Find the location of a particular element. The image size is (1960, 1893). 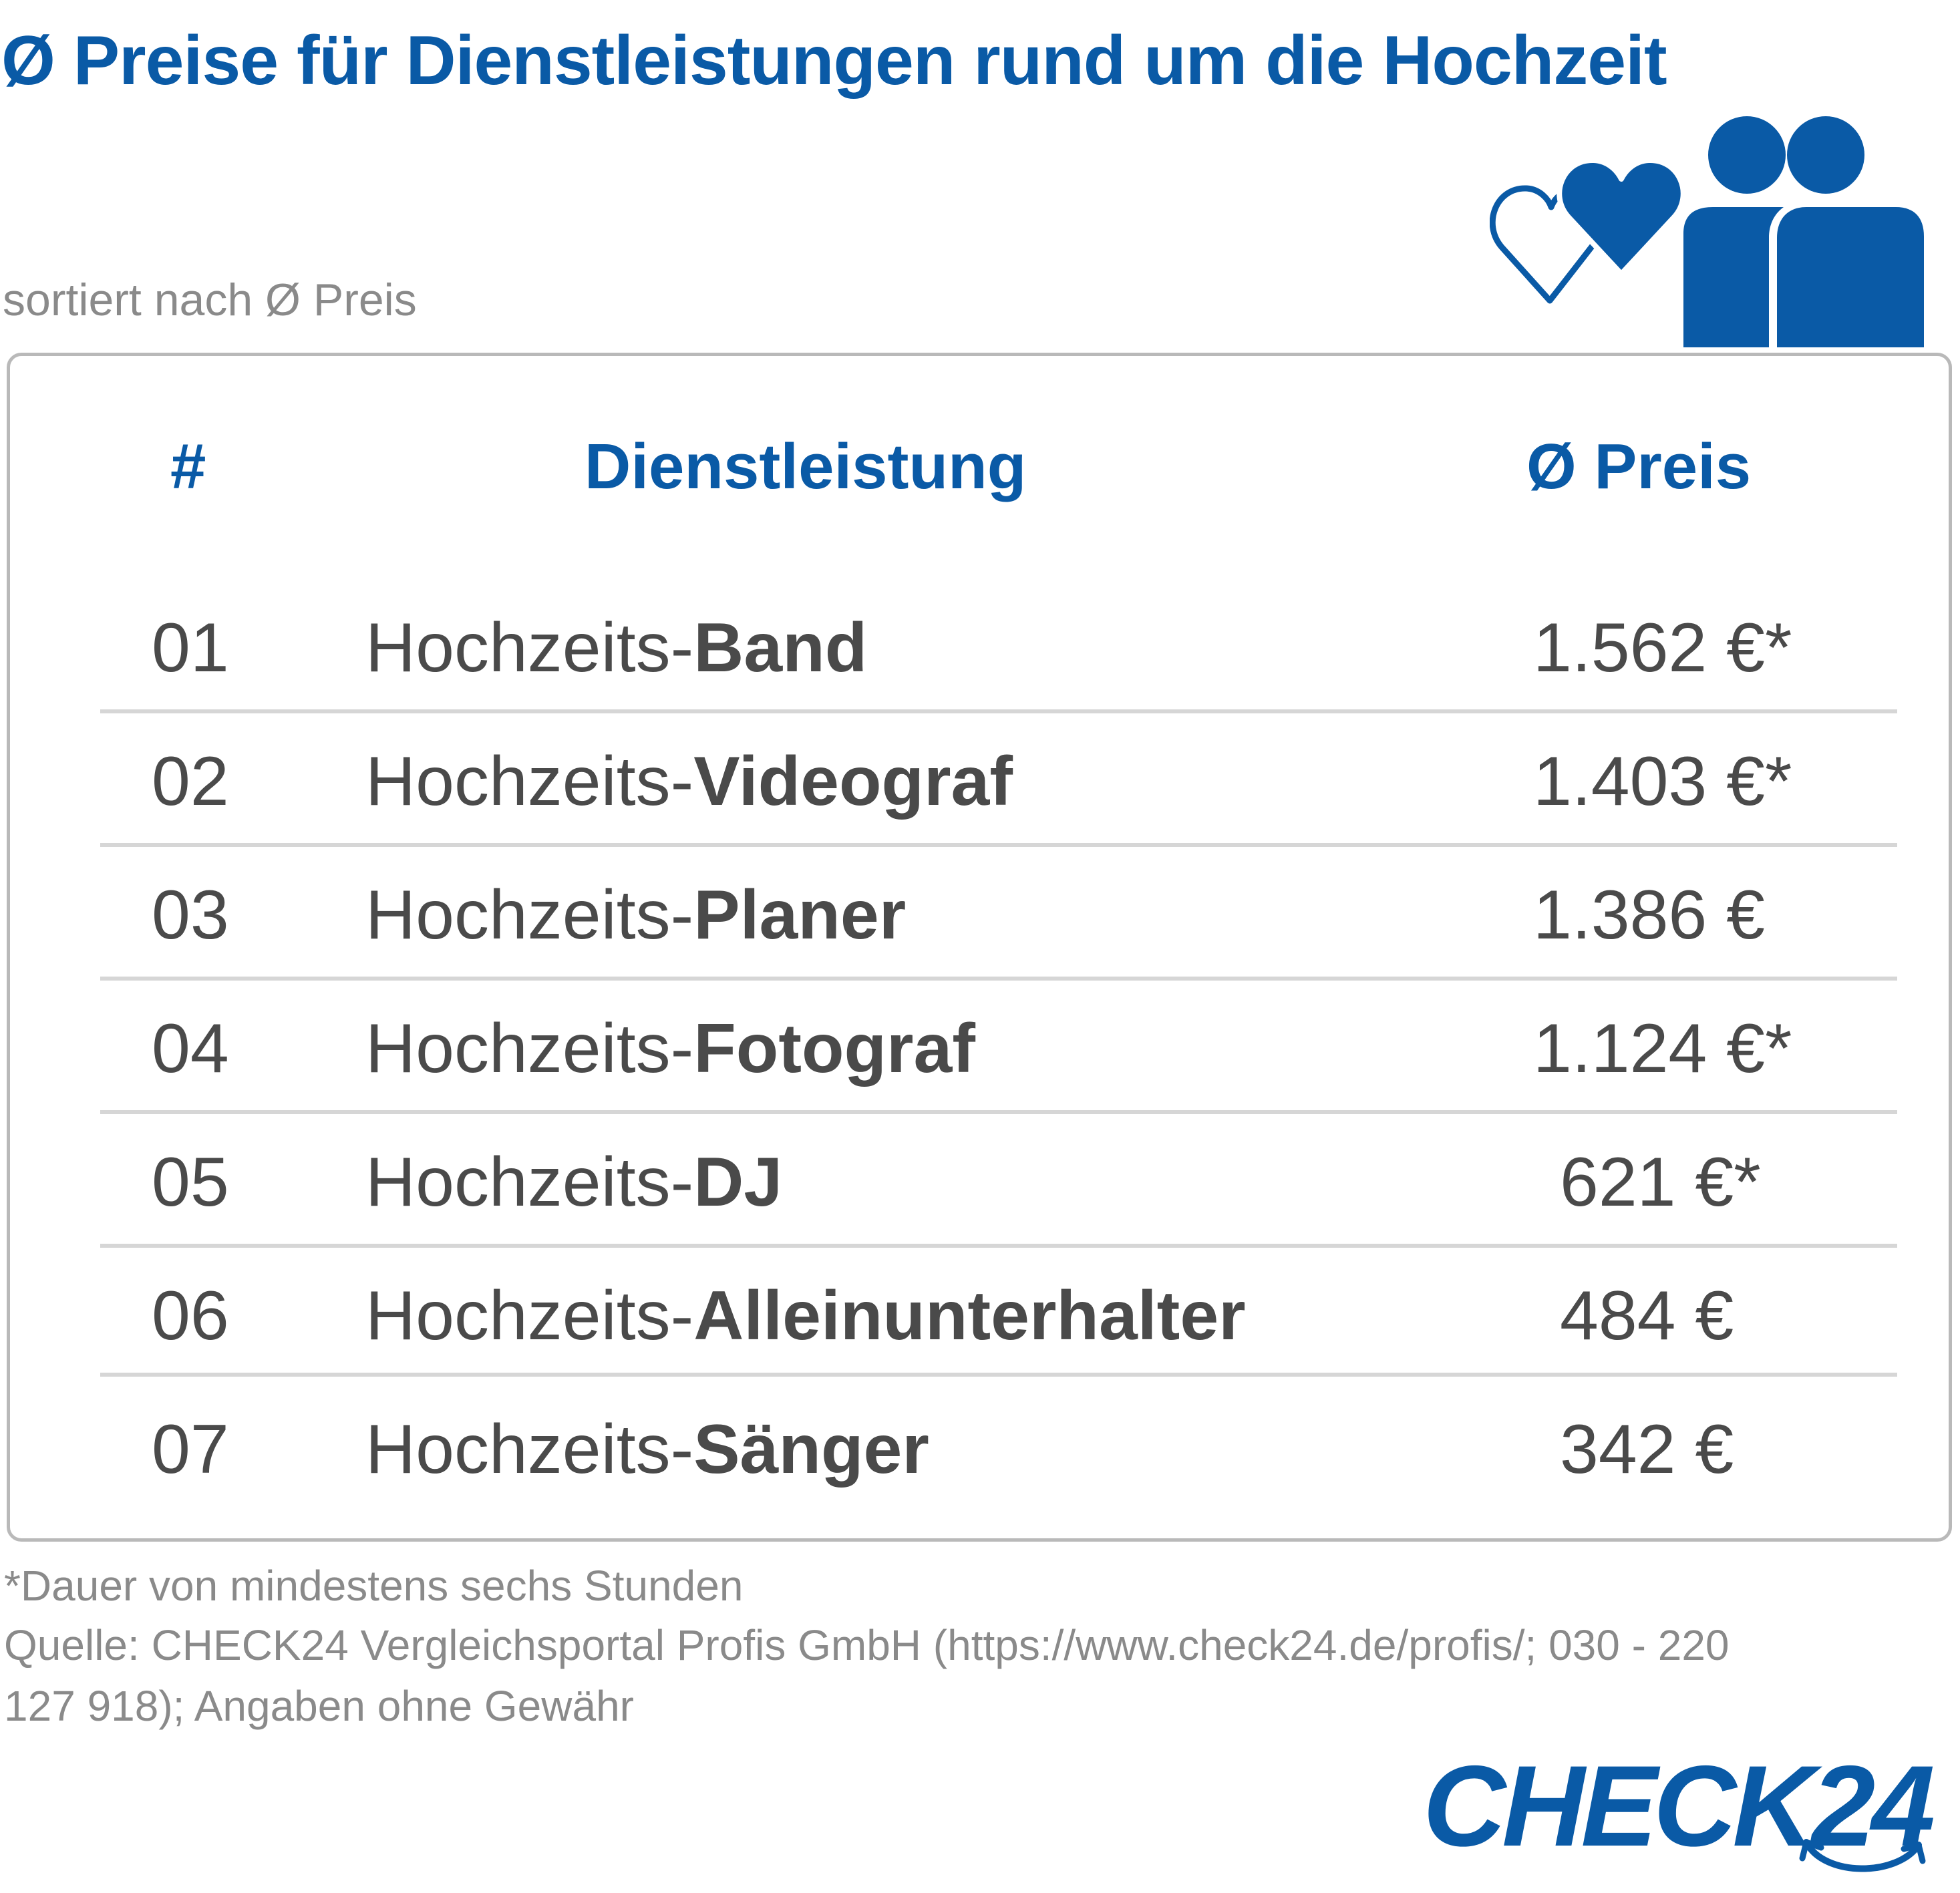

row-service: Hochzeits-Sänger is located at coordinates (647, 1449).